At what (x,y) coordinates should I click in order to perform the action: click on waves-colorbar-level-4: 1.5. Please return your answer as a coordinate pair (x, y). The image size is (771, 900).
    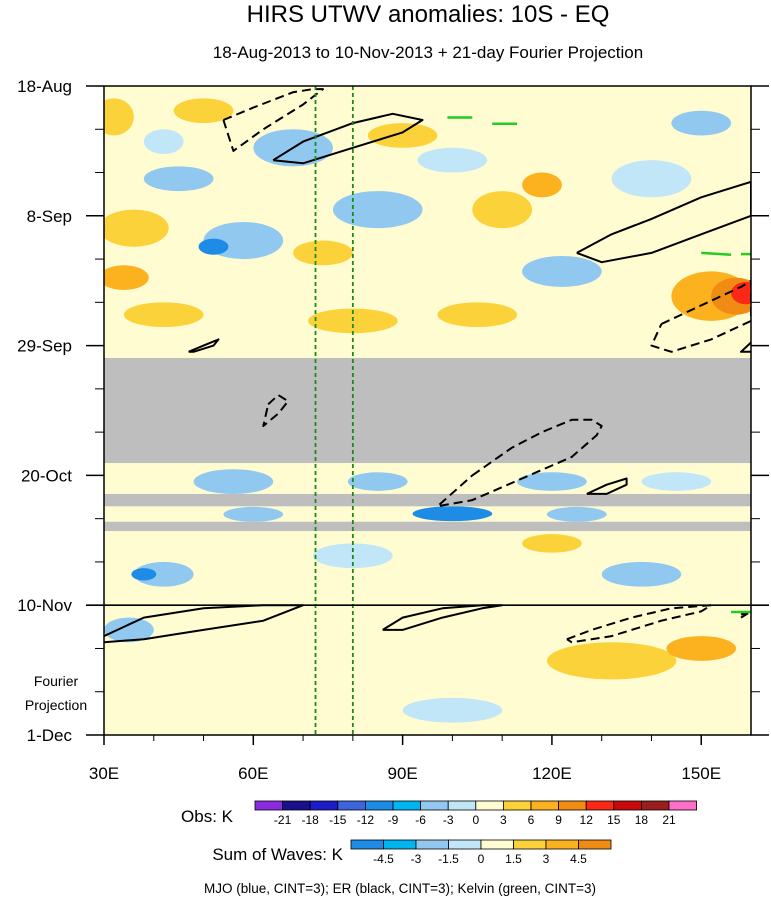
    Looking at the image, I should click on (513, 859).